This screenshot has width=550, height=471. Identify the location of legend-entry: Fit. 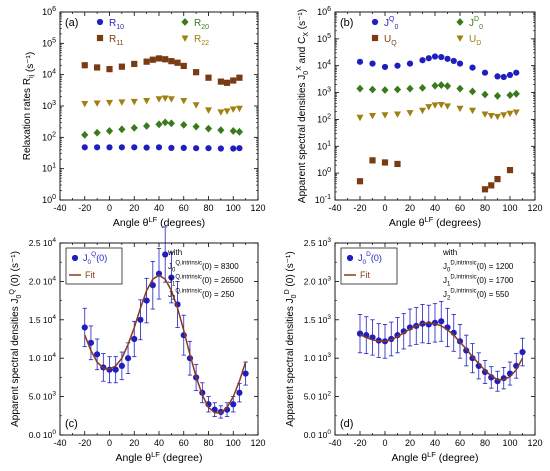
(82, 275).